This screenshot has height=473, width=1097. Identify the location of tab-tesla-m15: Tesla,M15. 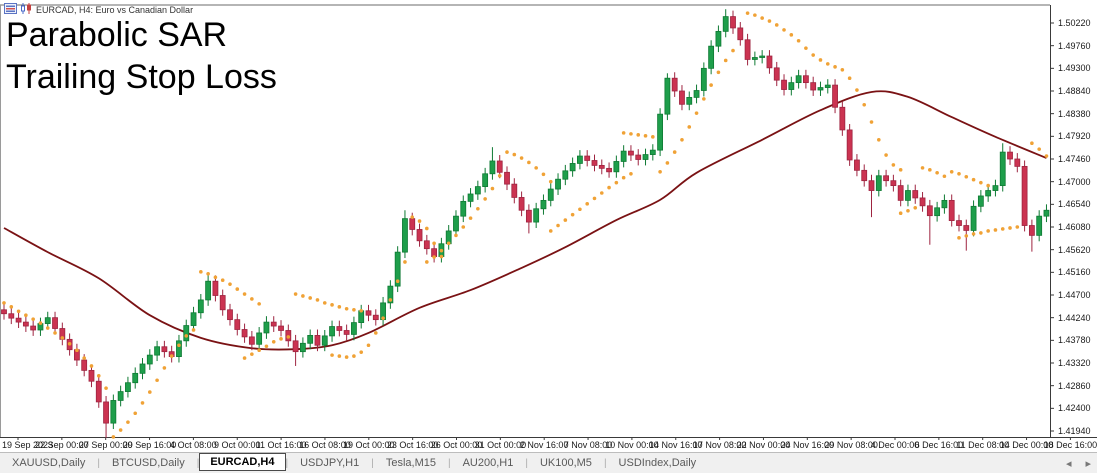
(410, 463).